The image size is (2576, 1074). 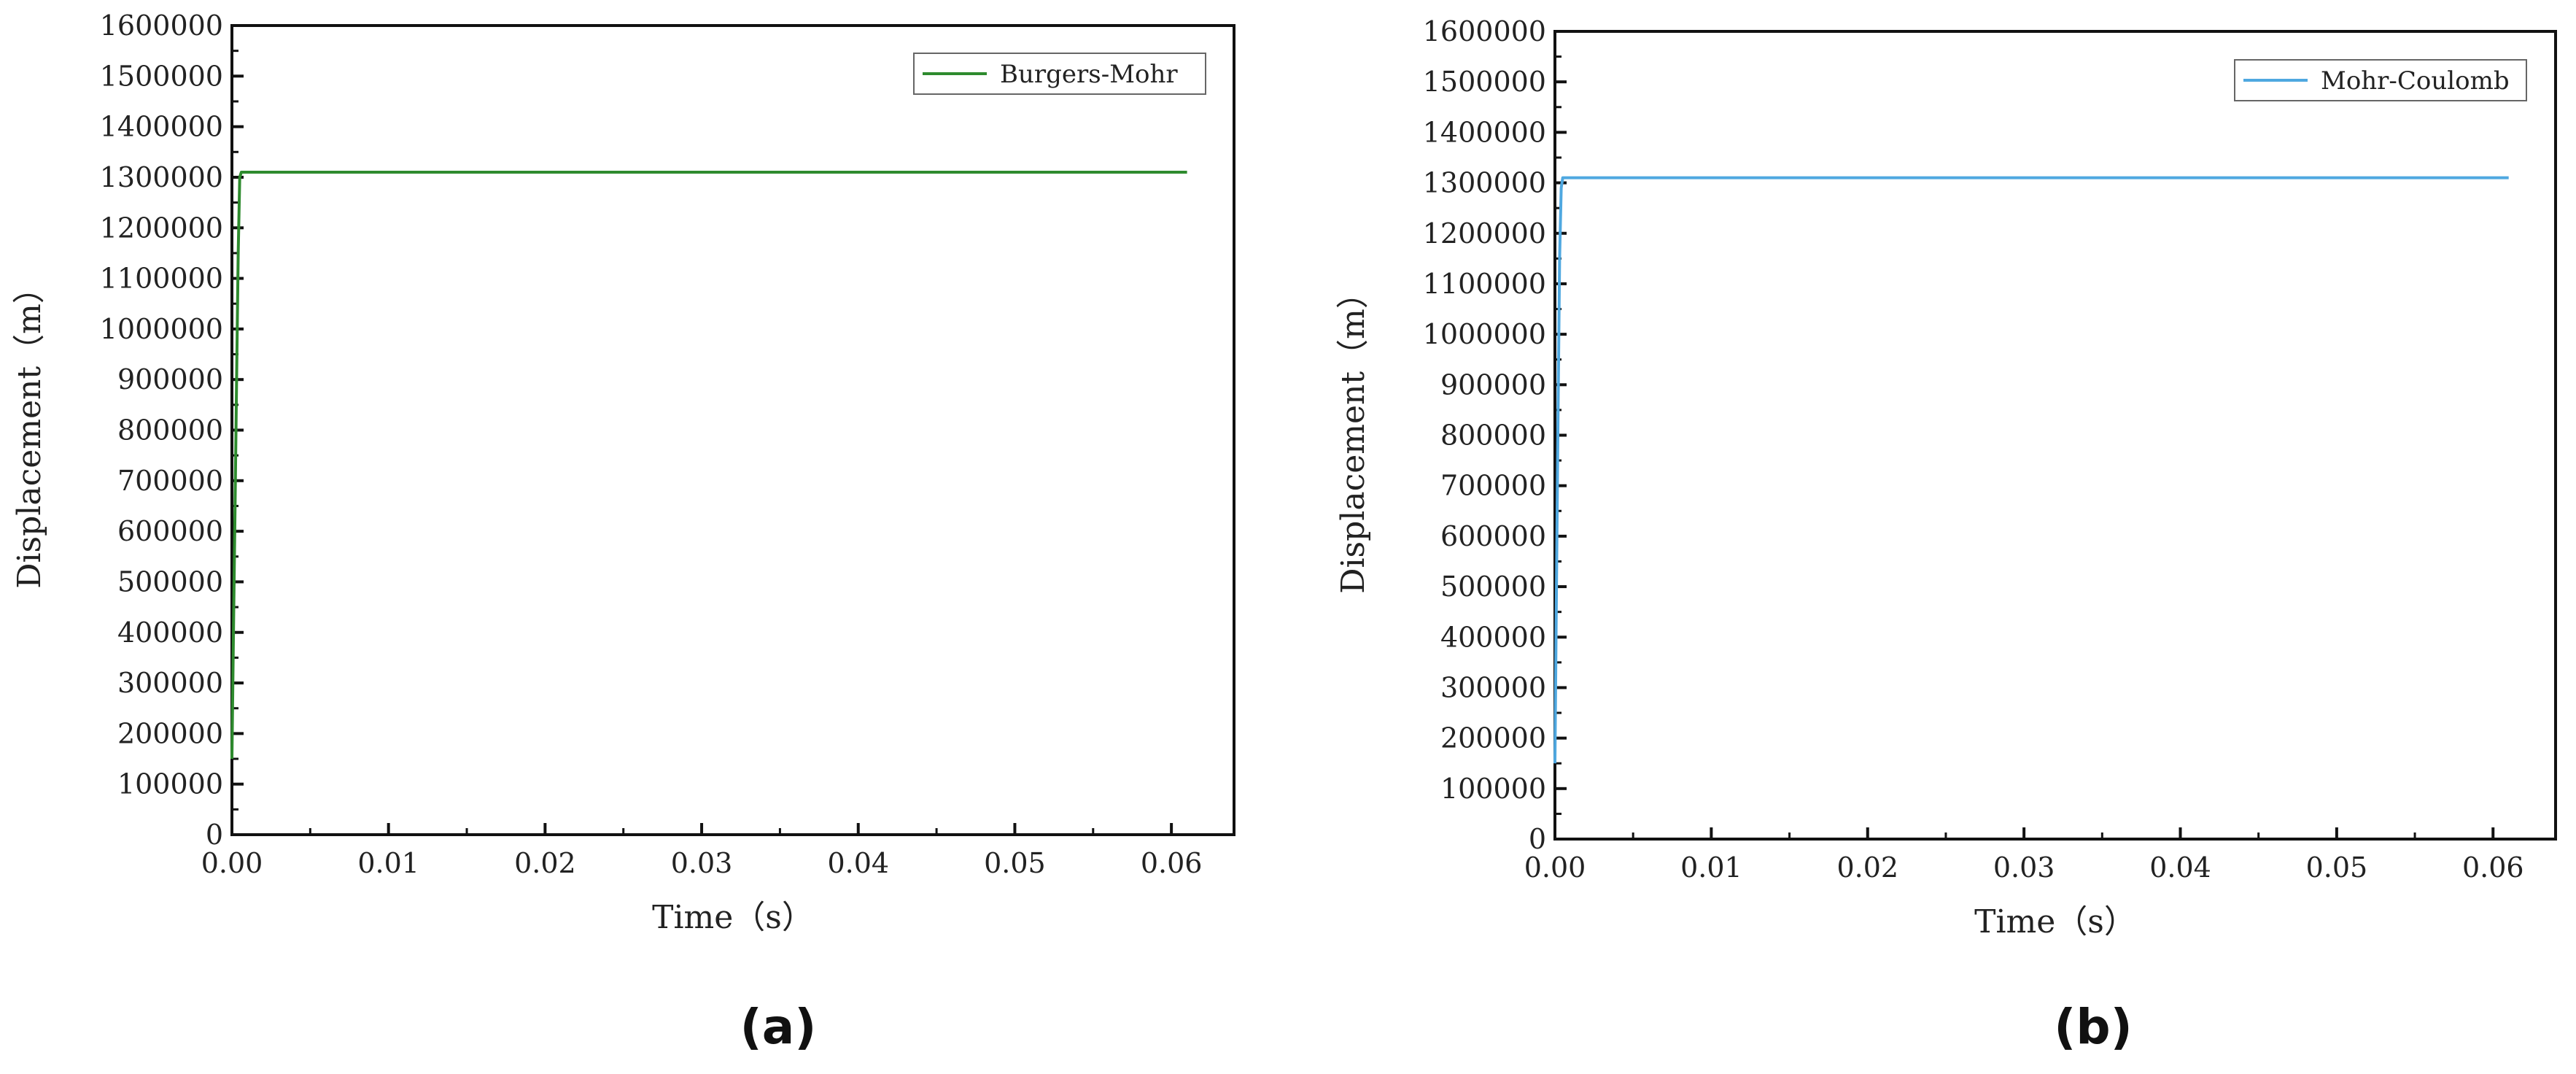 What do you see at coordinates (1089, 75) in the screenshot?
I see `legend-label: Burgers-Mohr` at bounding box center [1089, 75].